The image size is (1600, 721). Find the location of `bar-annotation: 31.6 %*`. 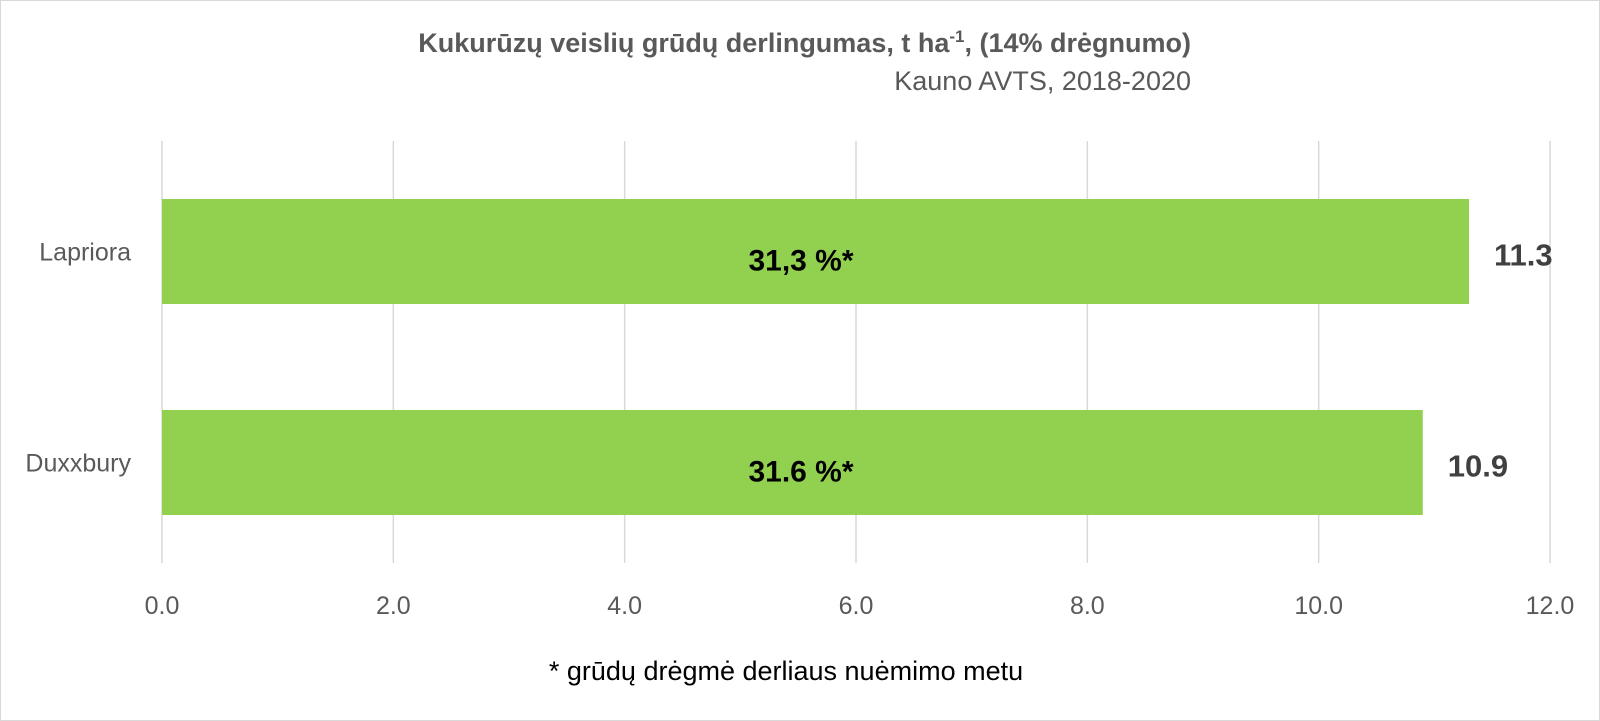

bar-annotation: 31.6 %* is located at coordinates (800, 472).